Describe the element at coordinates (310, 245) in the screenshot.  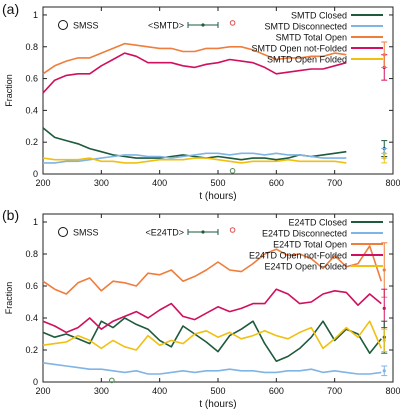
I see `legend-label: E24TD Total Open` at that location.